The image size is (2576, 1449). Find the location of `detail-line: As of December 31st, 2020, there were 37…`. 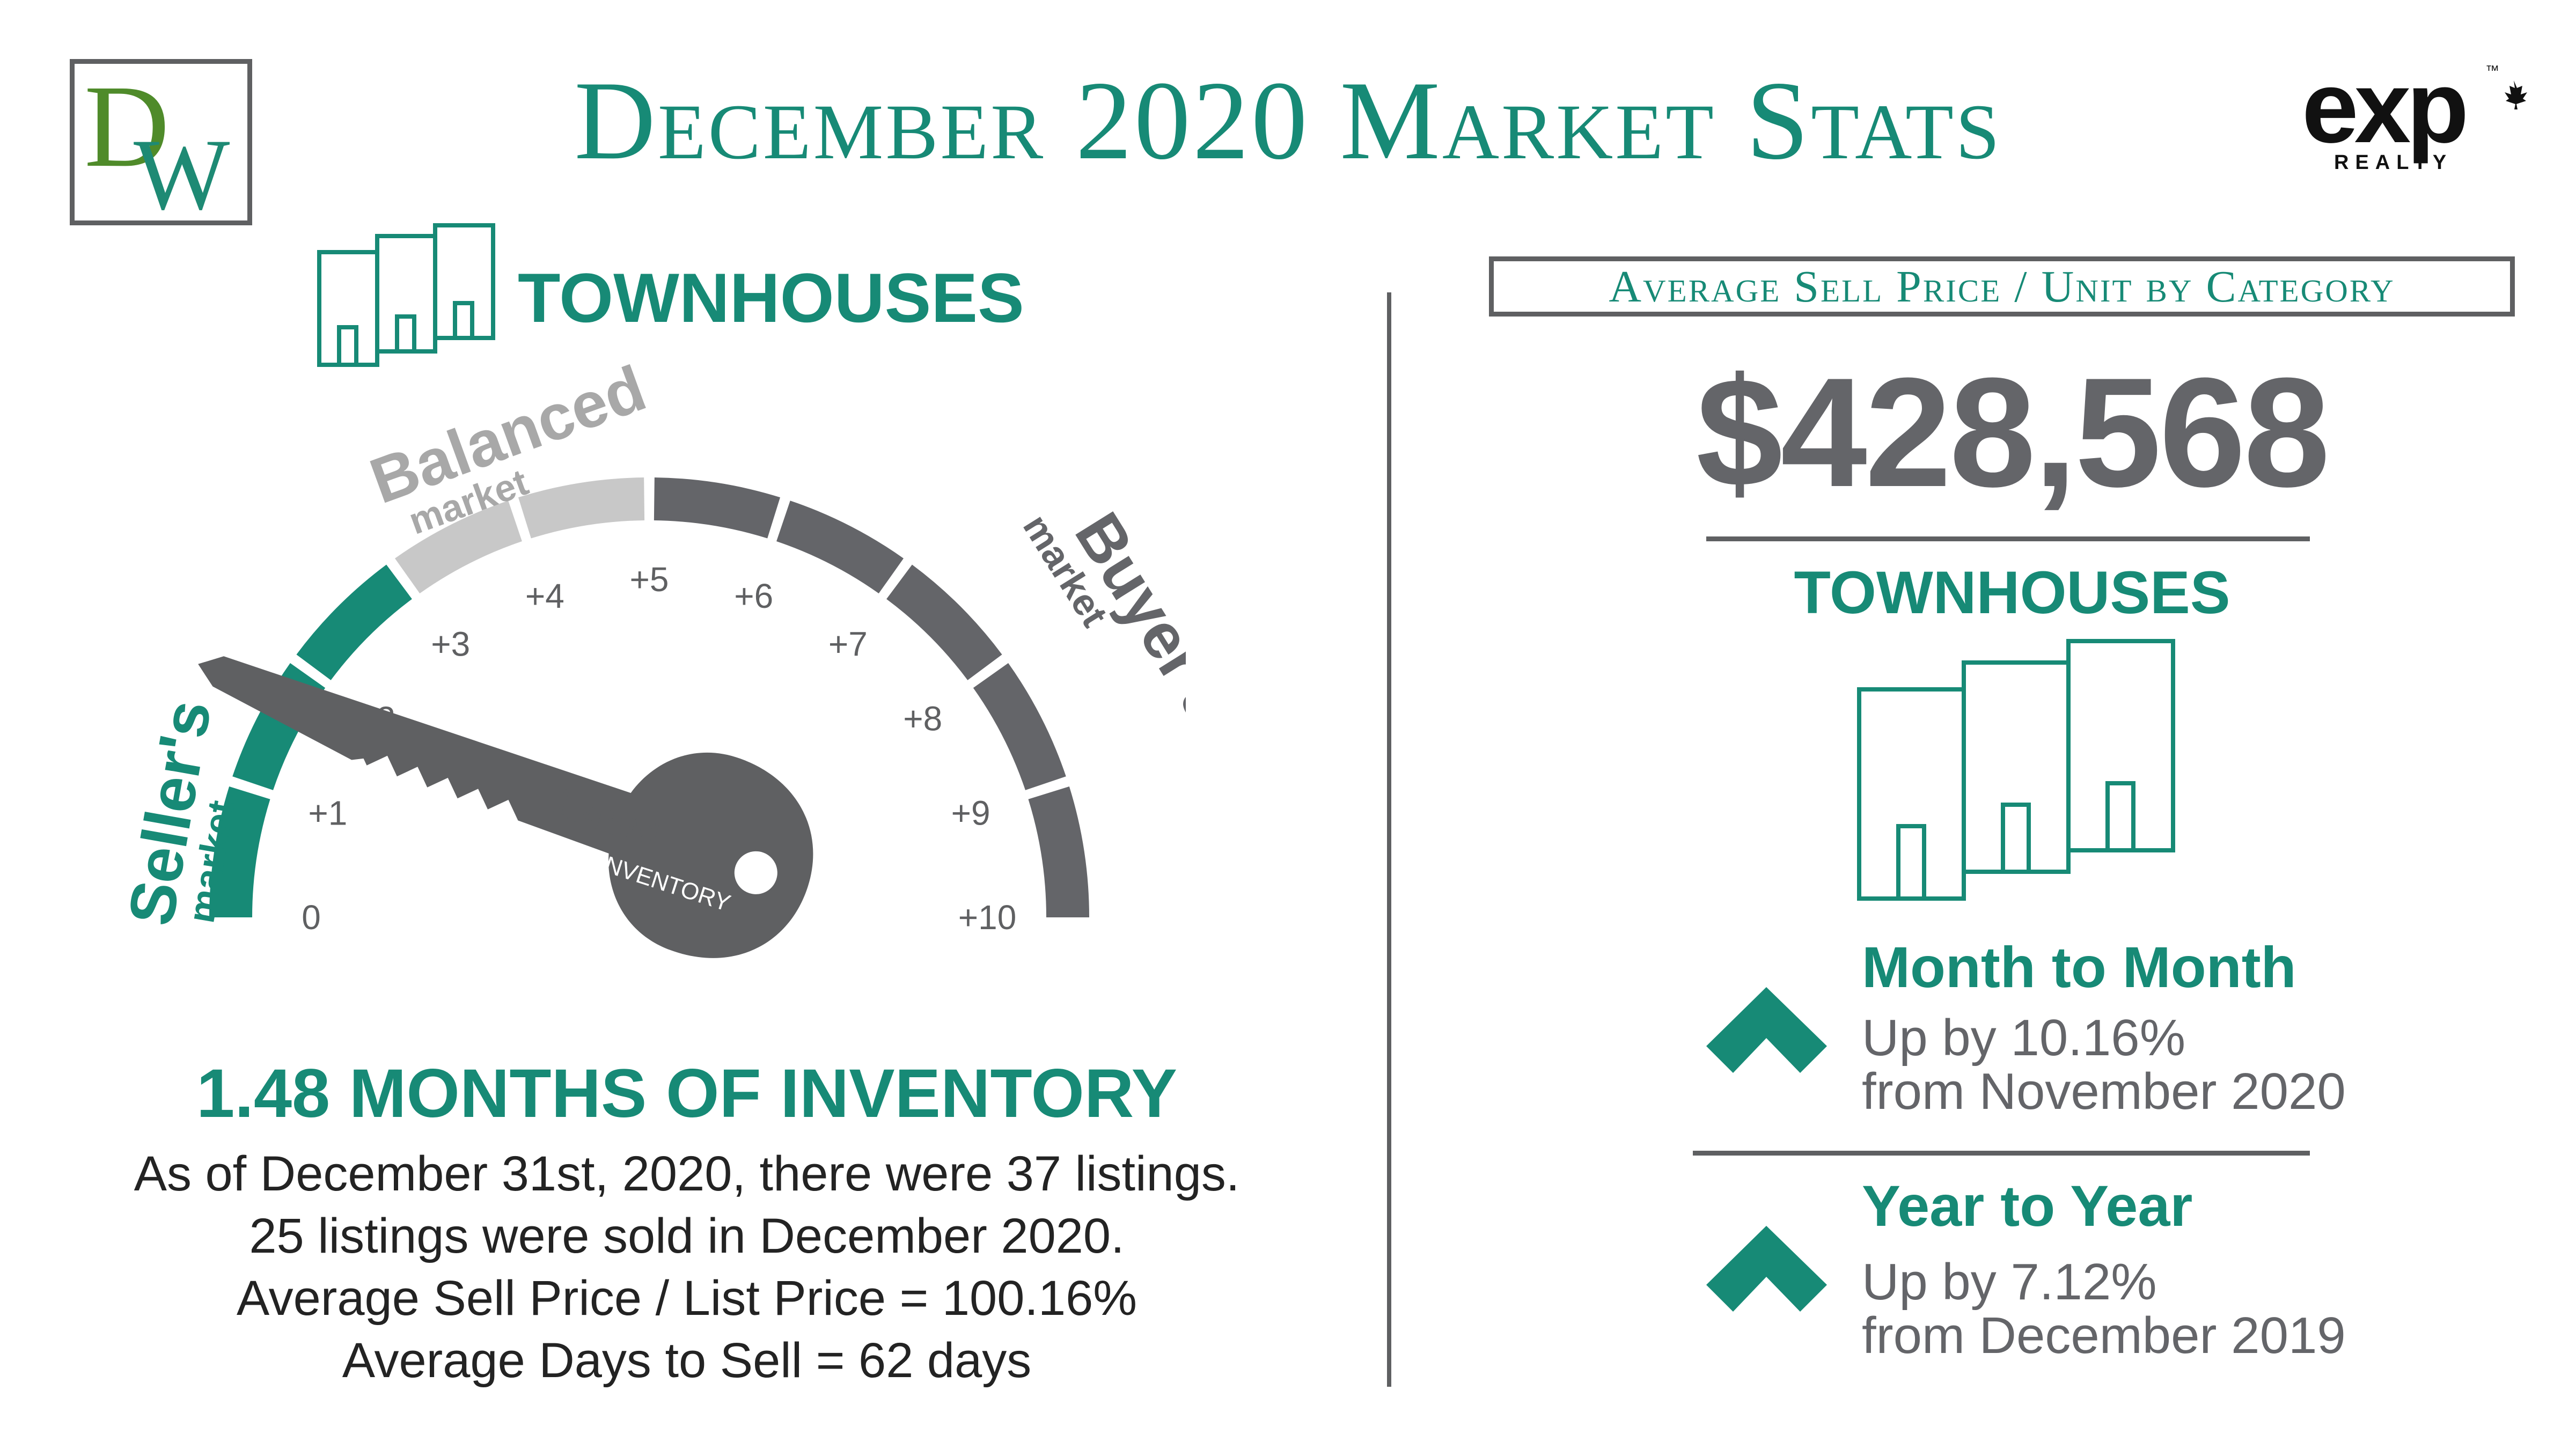

detail-line: As of December 31st, 2020, there were 37… is located at coordinates (687, 1173).